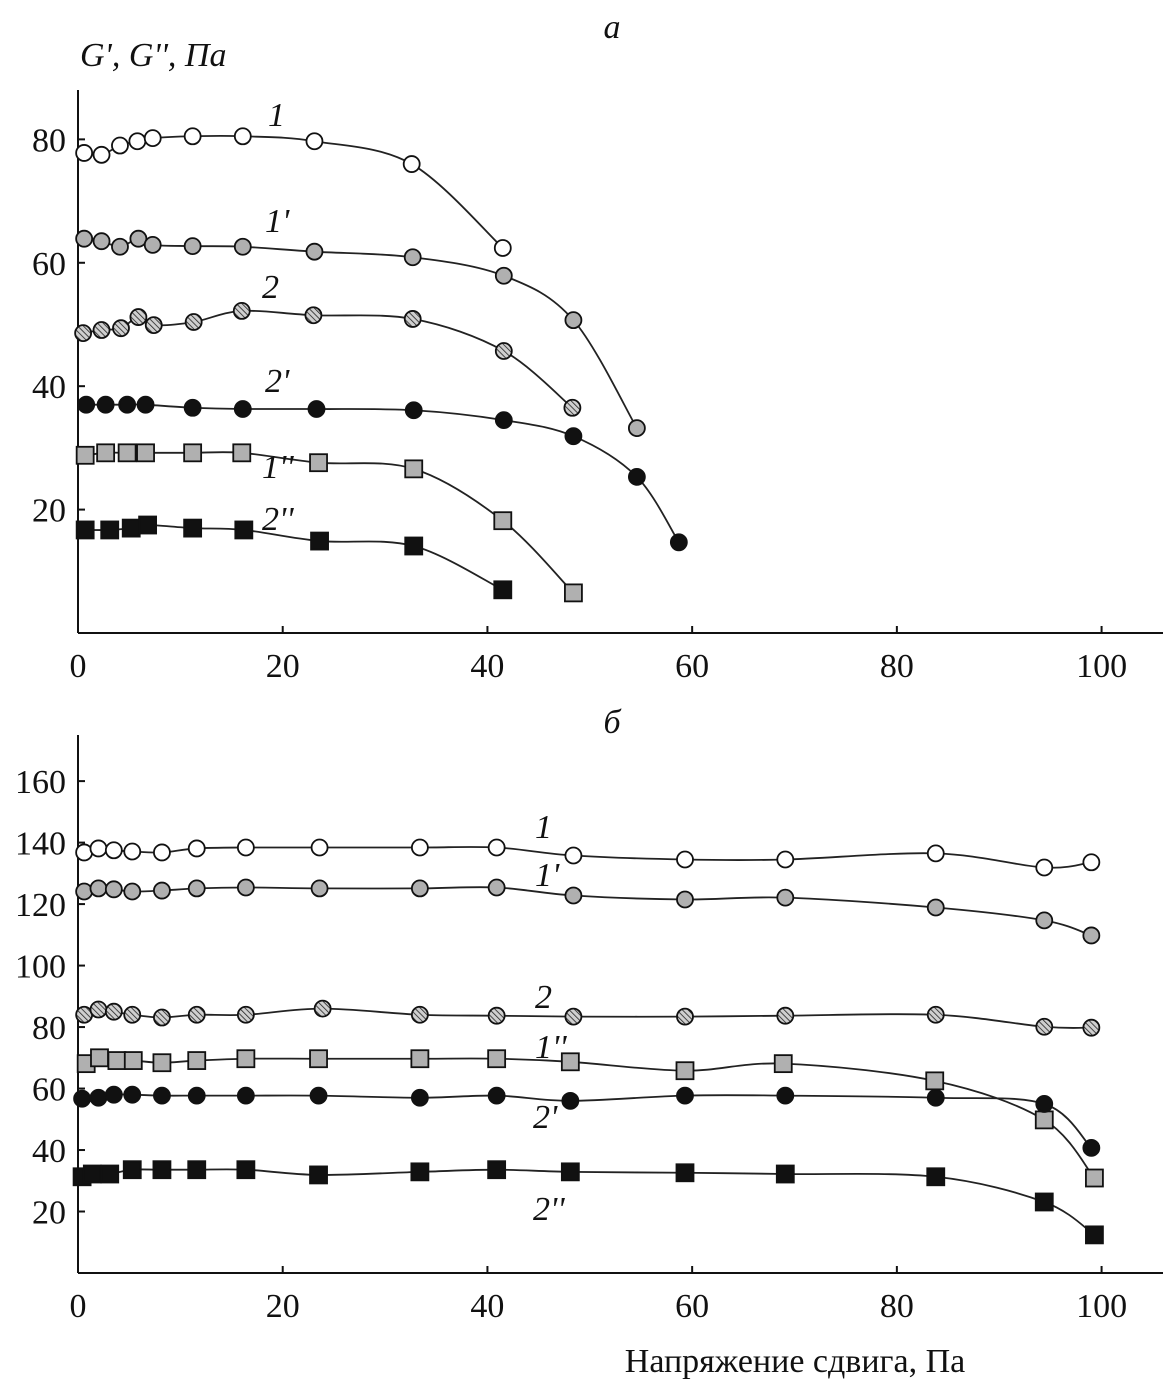  I want to click on x-tick-label: 0, so click(78, 1306).